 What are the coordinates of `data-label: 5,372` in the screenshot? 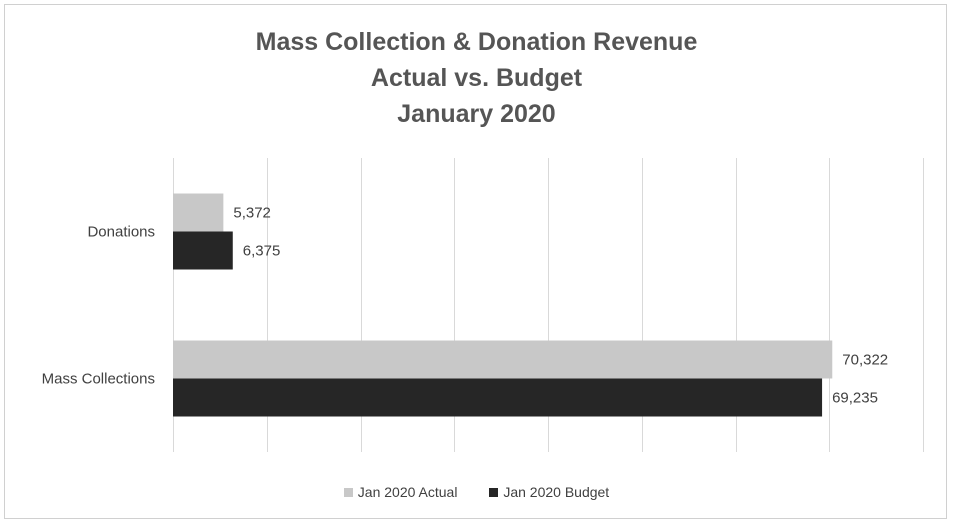 It's located at (252, 213).